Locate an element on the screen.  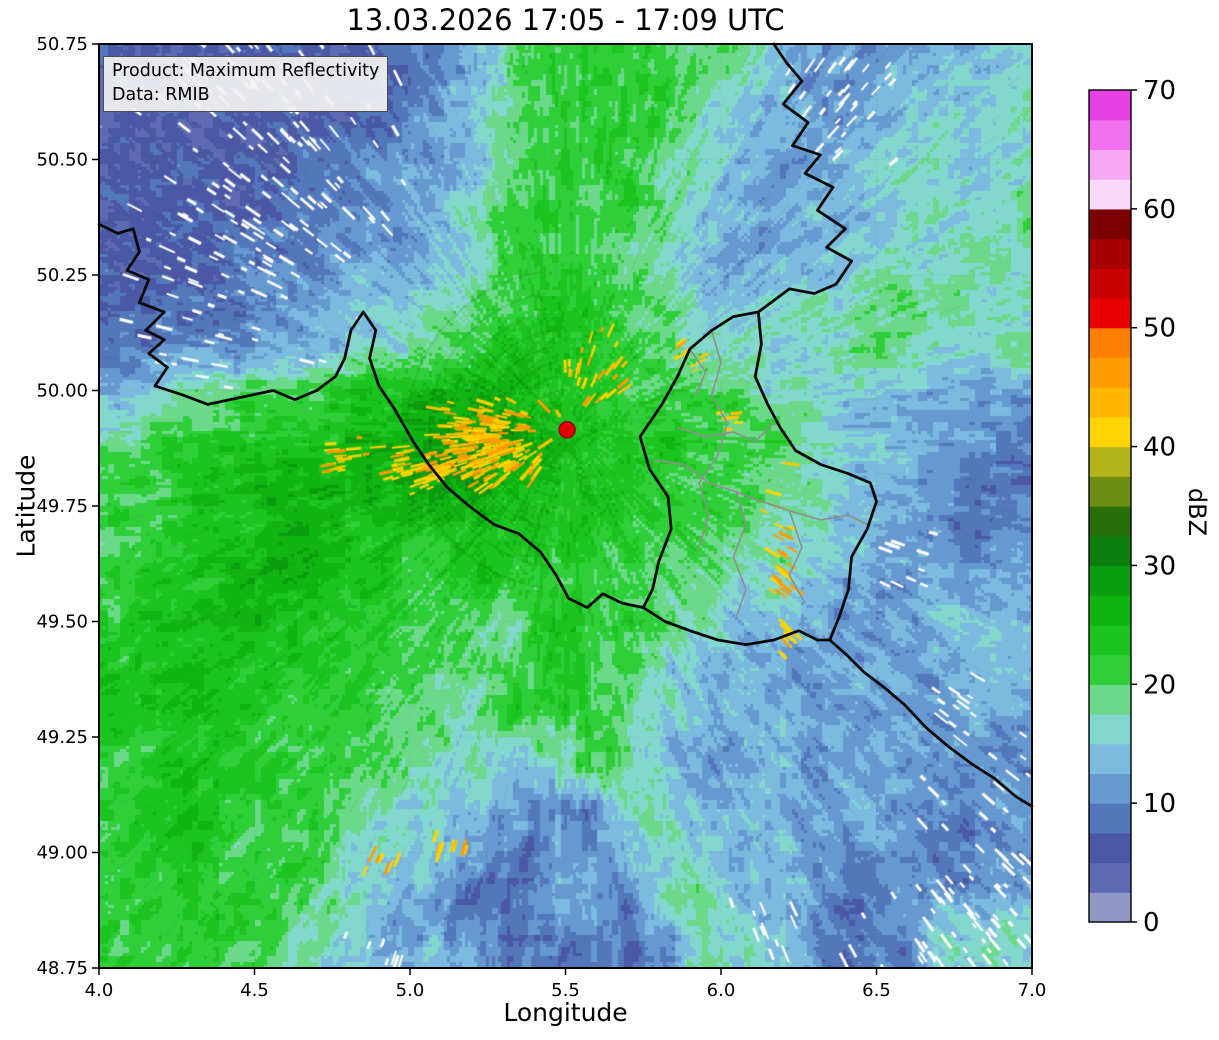
x-axis-label: Longitude is located at coordinates (565, 1012).